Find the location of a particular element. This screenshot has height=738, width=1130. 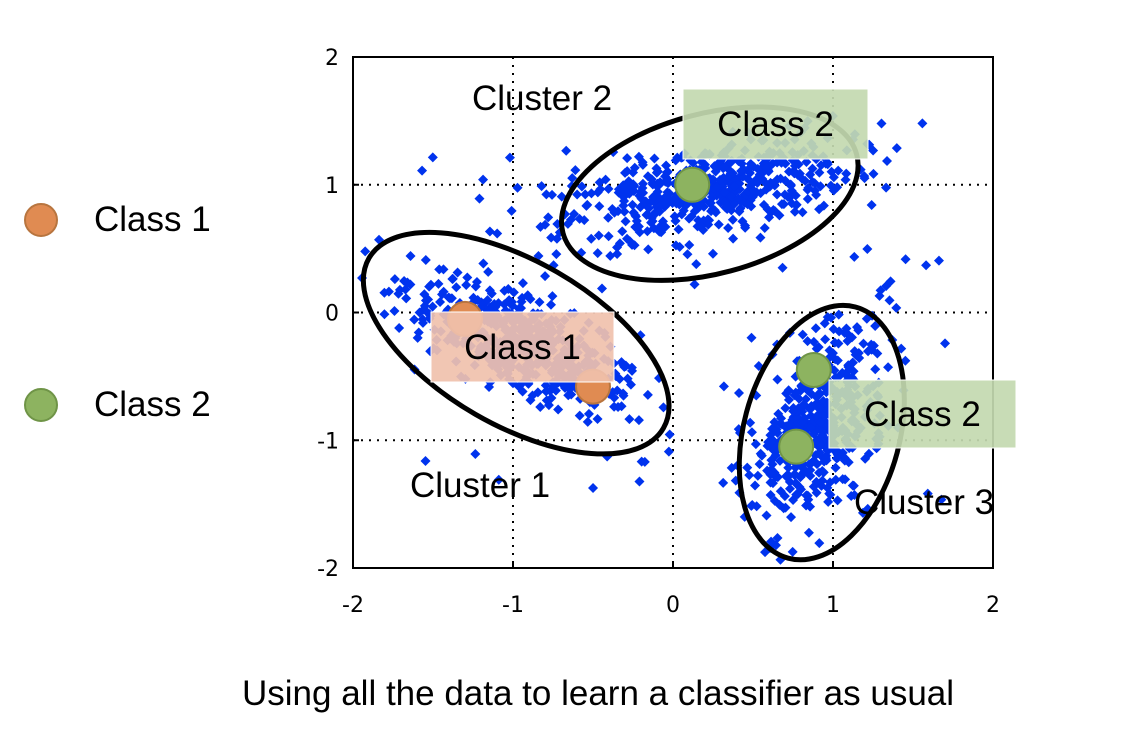

y-tick-label: -1 is located at coordinates (328, 441).